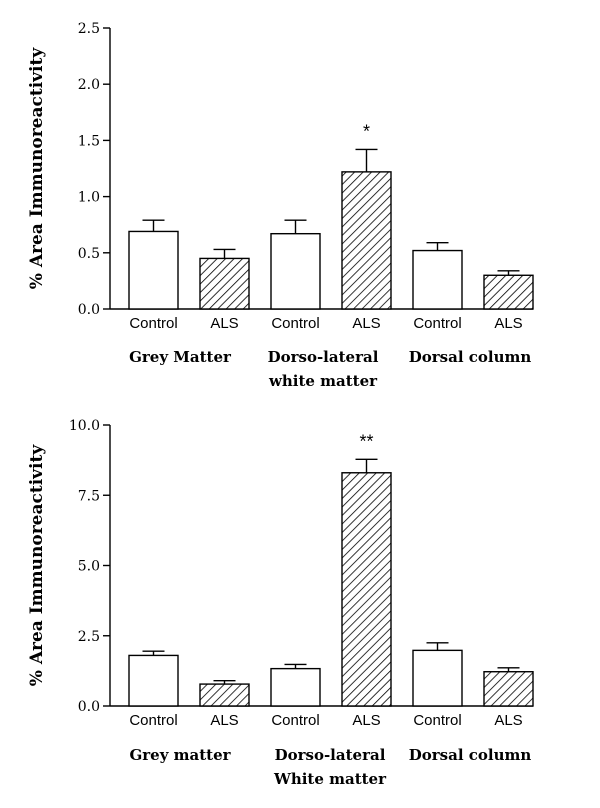  Describe the element at coordinates (89, 567) in the screenshot. I see `y-tick-label: 5.0` at that location.